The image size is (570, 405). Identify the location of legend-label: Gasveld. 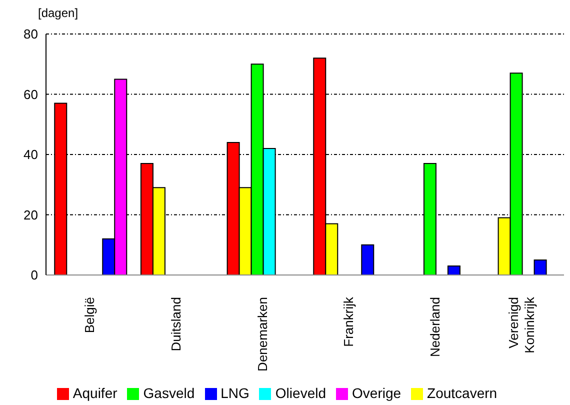
(169, 393).